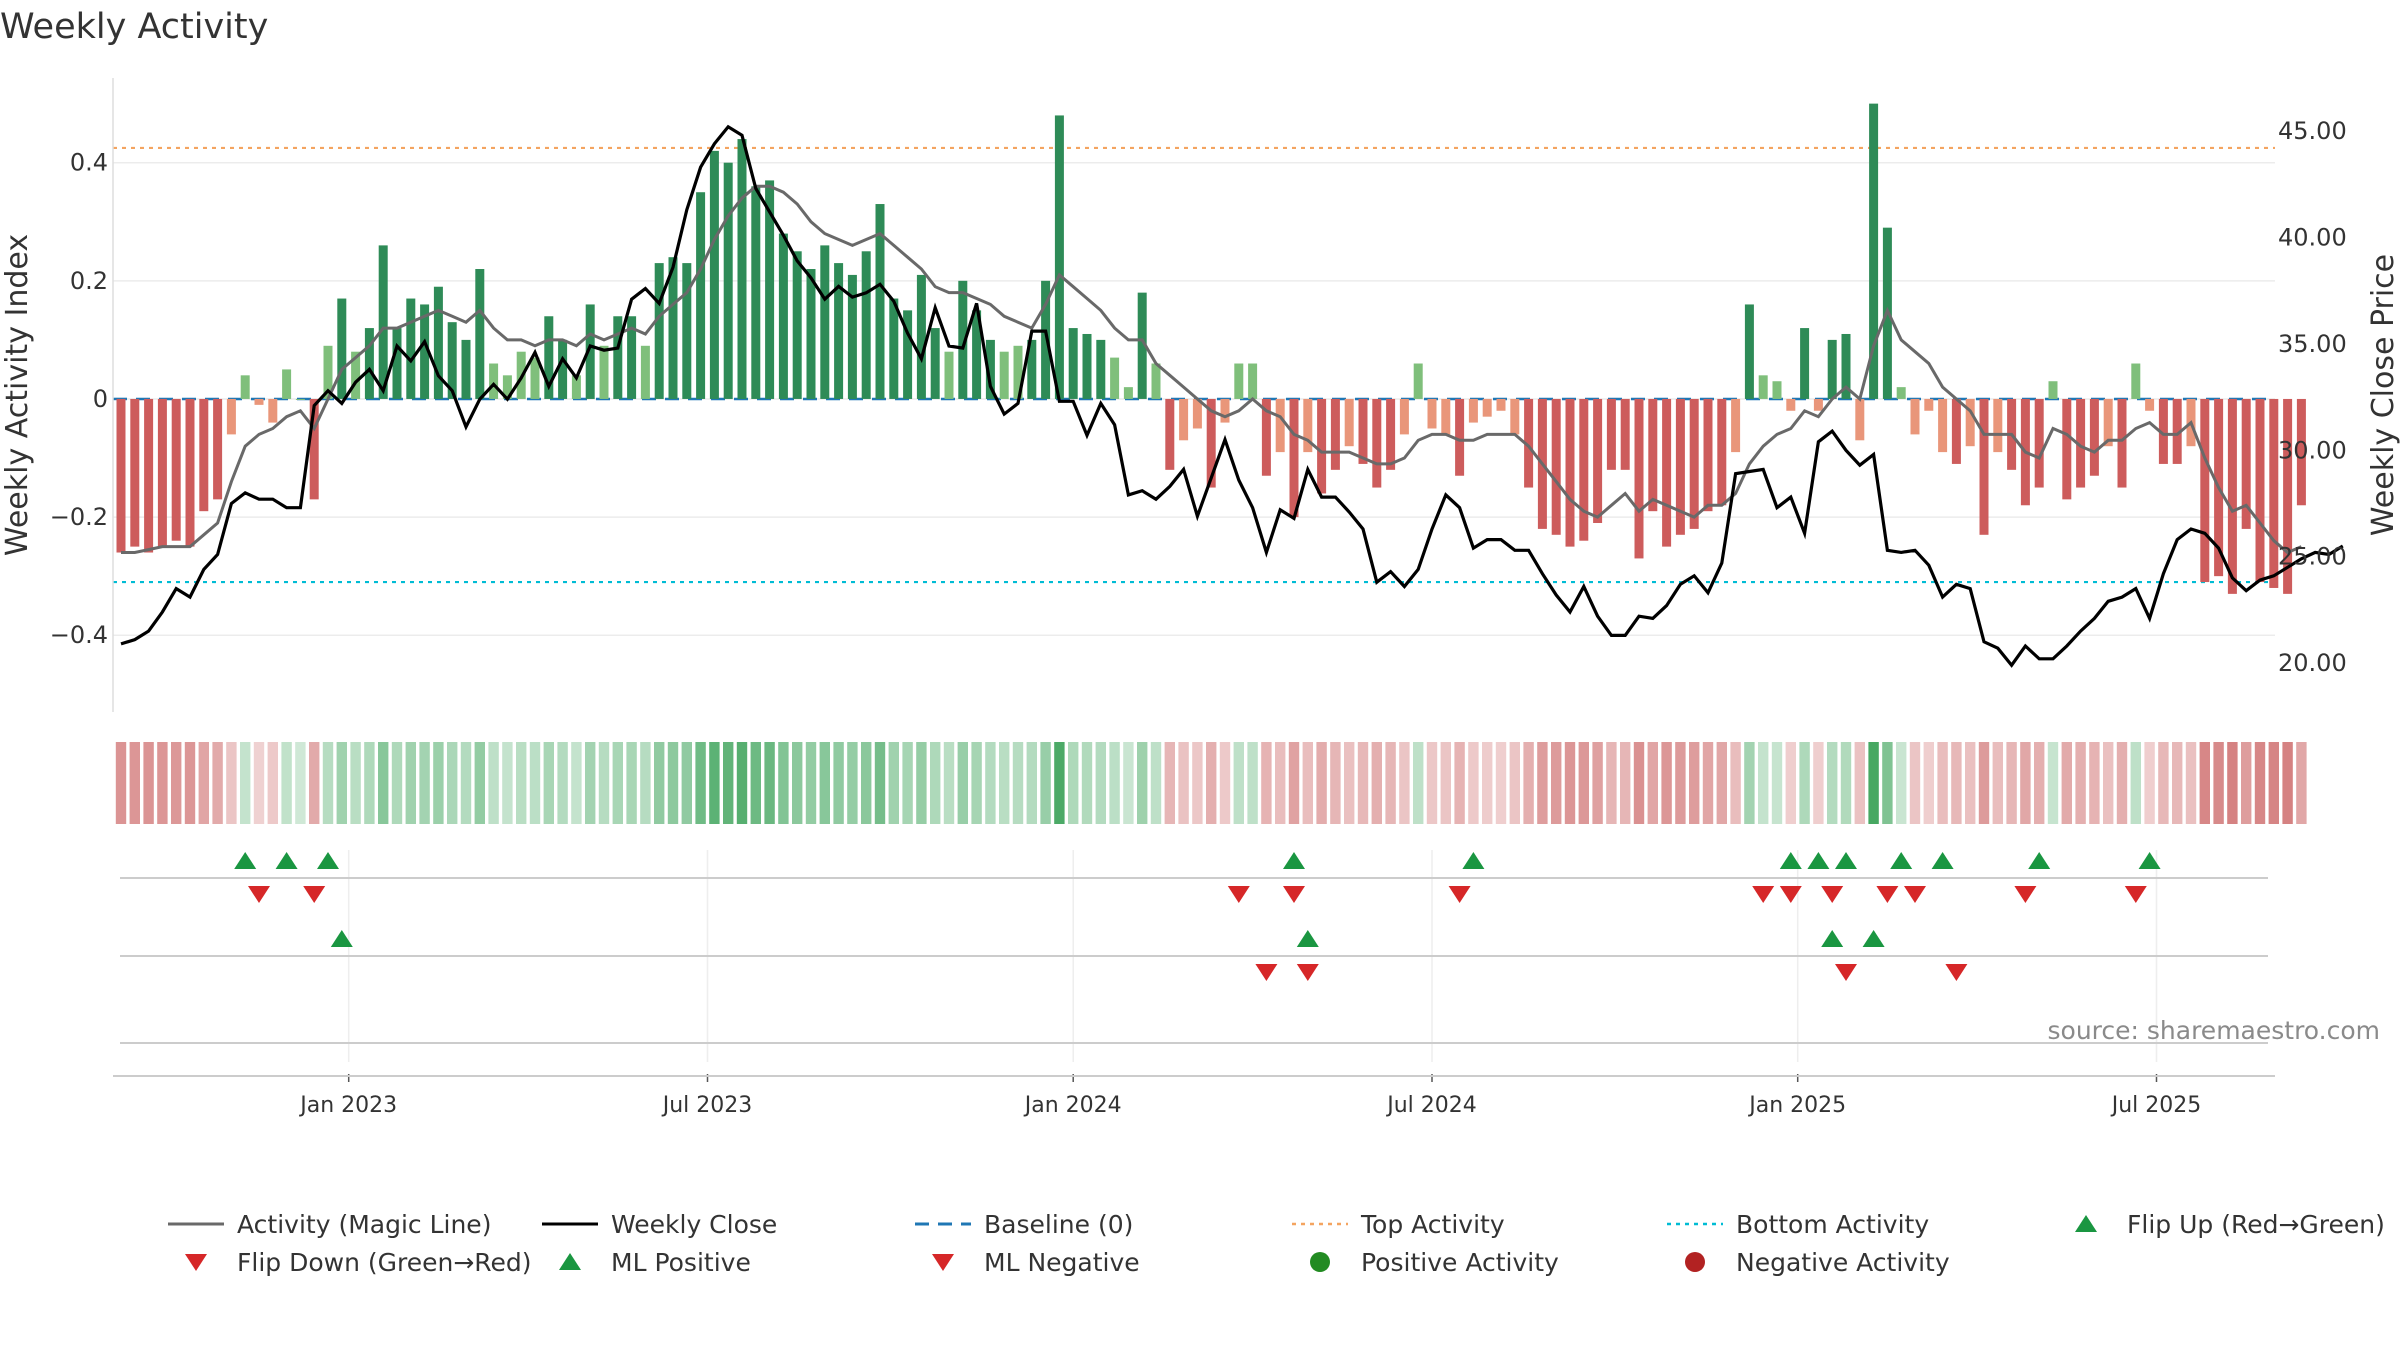 The image size is (2400, 1350). Describe the element at coordinates (2312, 450) in the screenshot. I see `y2-tick-label: 30.00` at that location.